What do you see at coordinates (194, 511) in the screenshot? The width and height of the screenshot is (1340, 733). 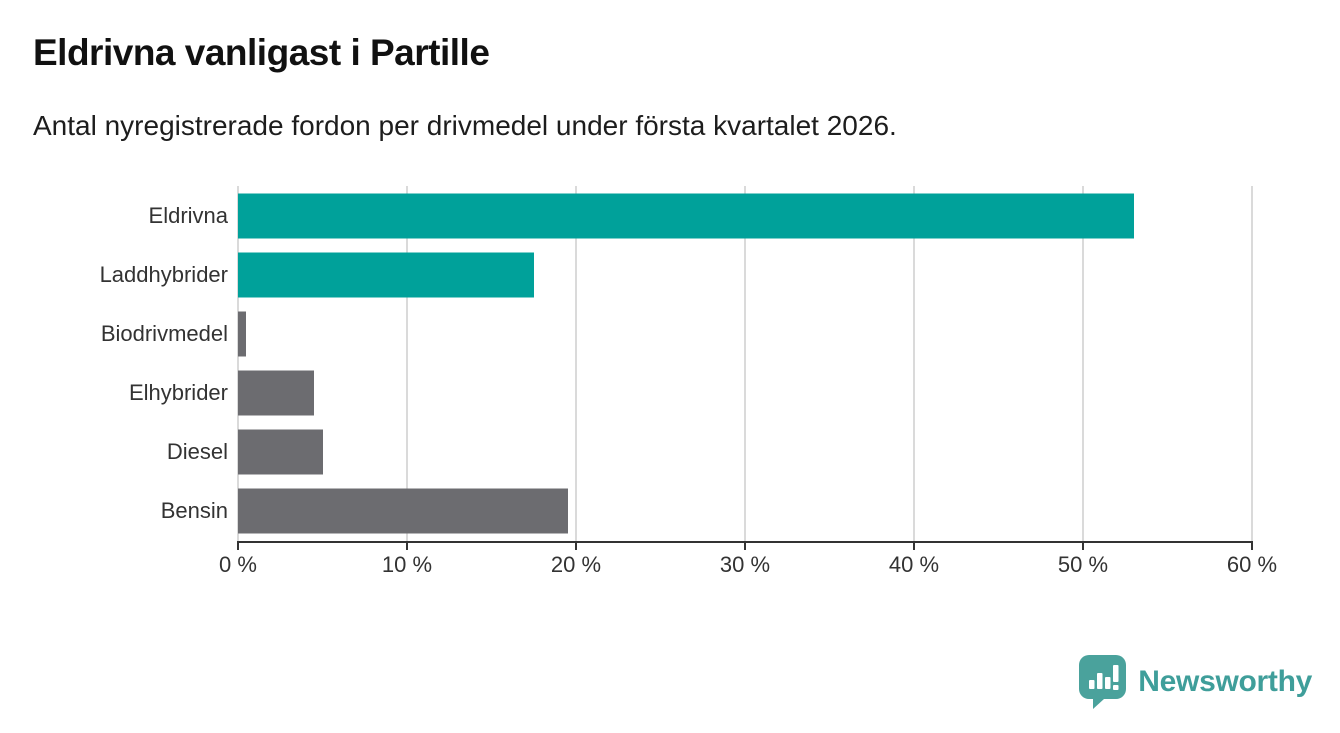 I see `category-label: Bensin` at bounding box center [194, 511].